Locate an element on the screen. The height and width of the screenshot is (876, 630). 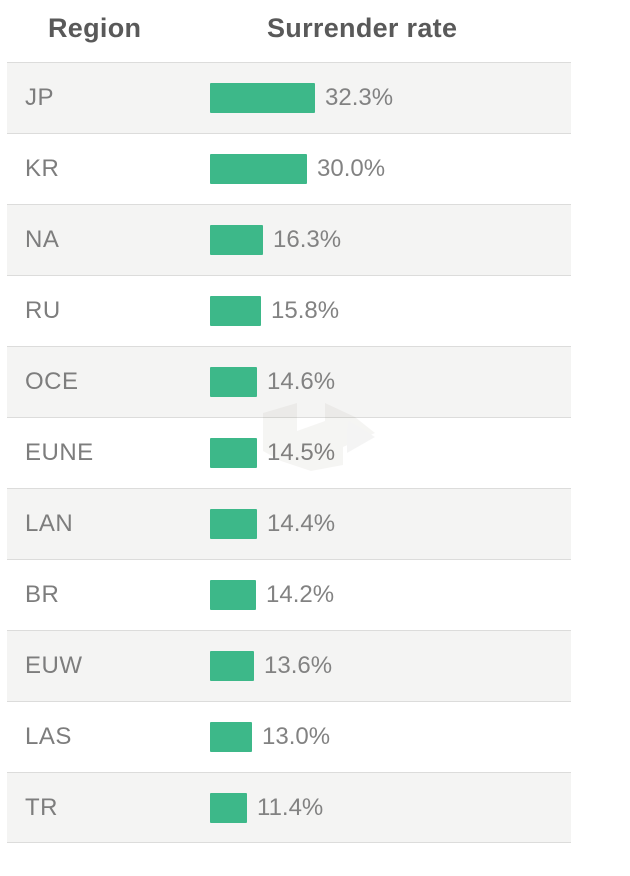
region-label: EUW is located at coordinates (54, 665).